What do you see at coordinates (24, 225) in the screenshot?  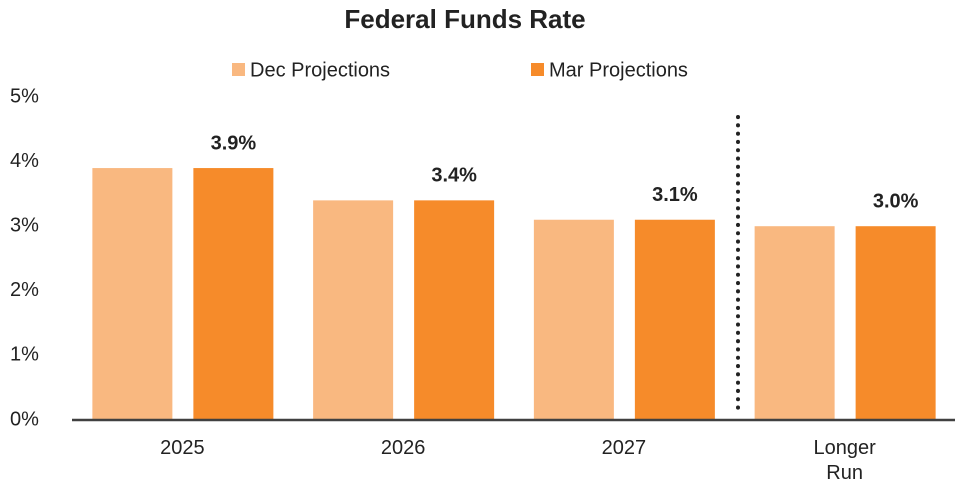 I see `y-tick-label: 3%` at bounding box center [24, 225].